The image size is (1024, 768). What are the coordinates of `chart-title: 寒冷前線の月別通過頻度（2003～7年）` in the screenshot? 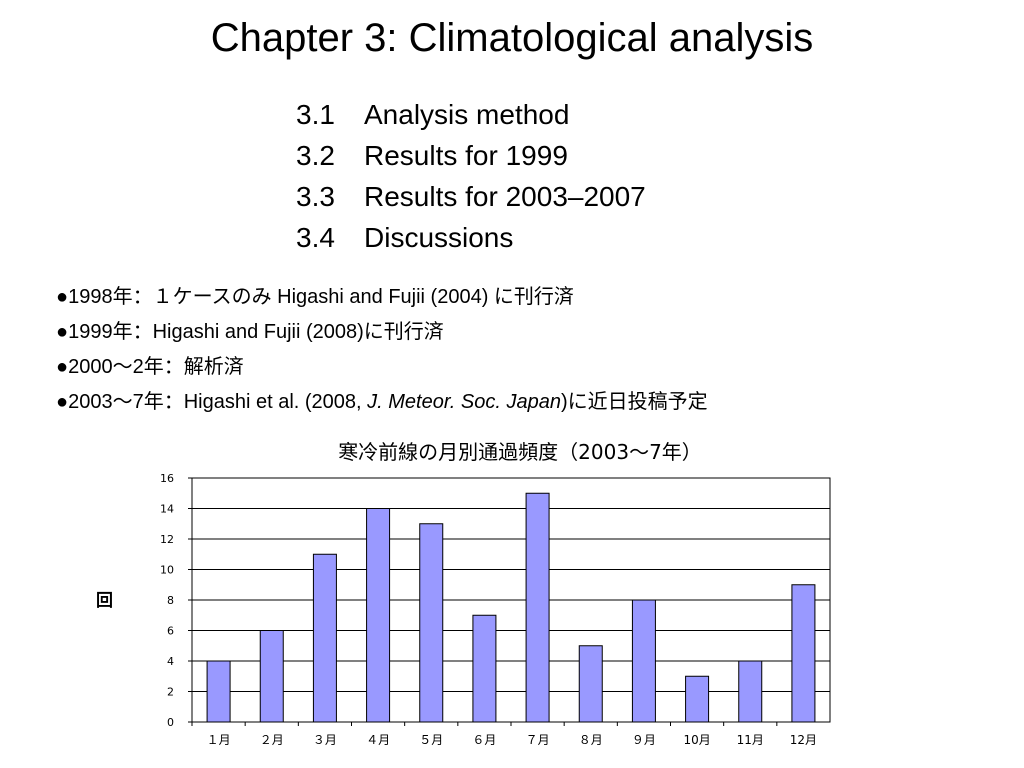 It's located at (520, 452).